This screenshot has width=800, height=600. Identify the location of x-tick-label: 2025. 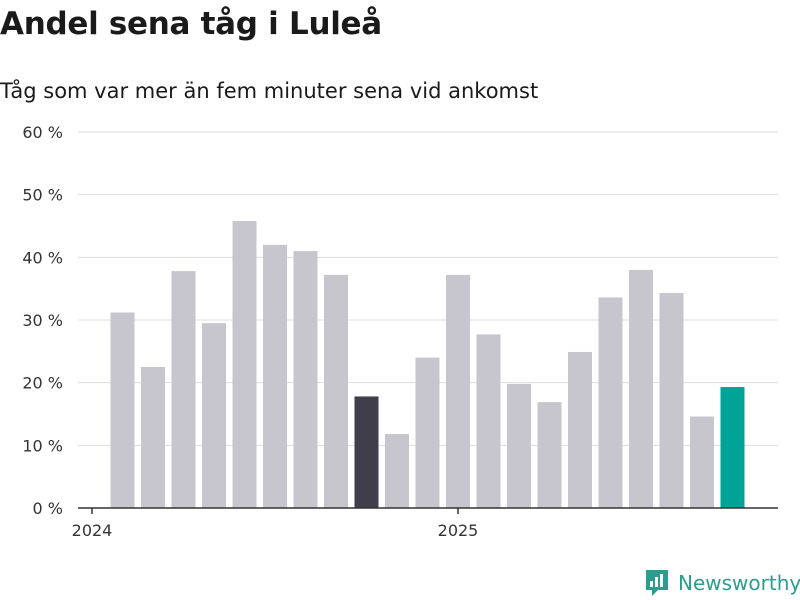
(458, 530).